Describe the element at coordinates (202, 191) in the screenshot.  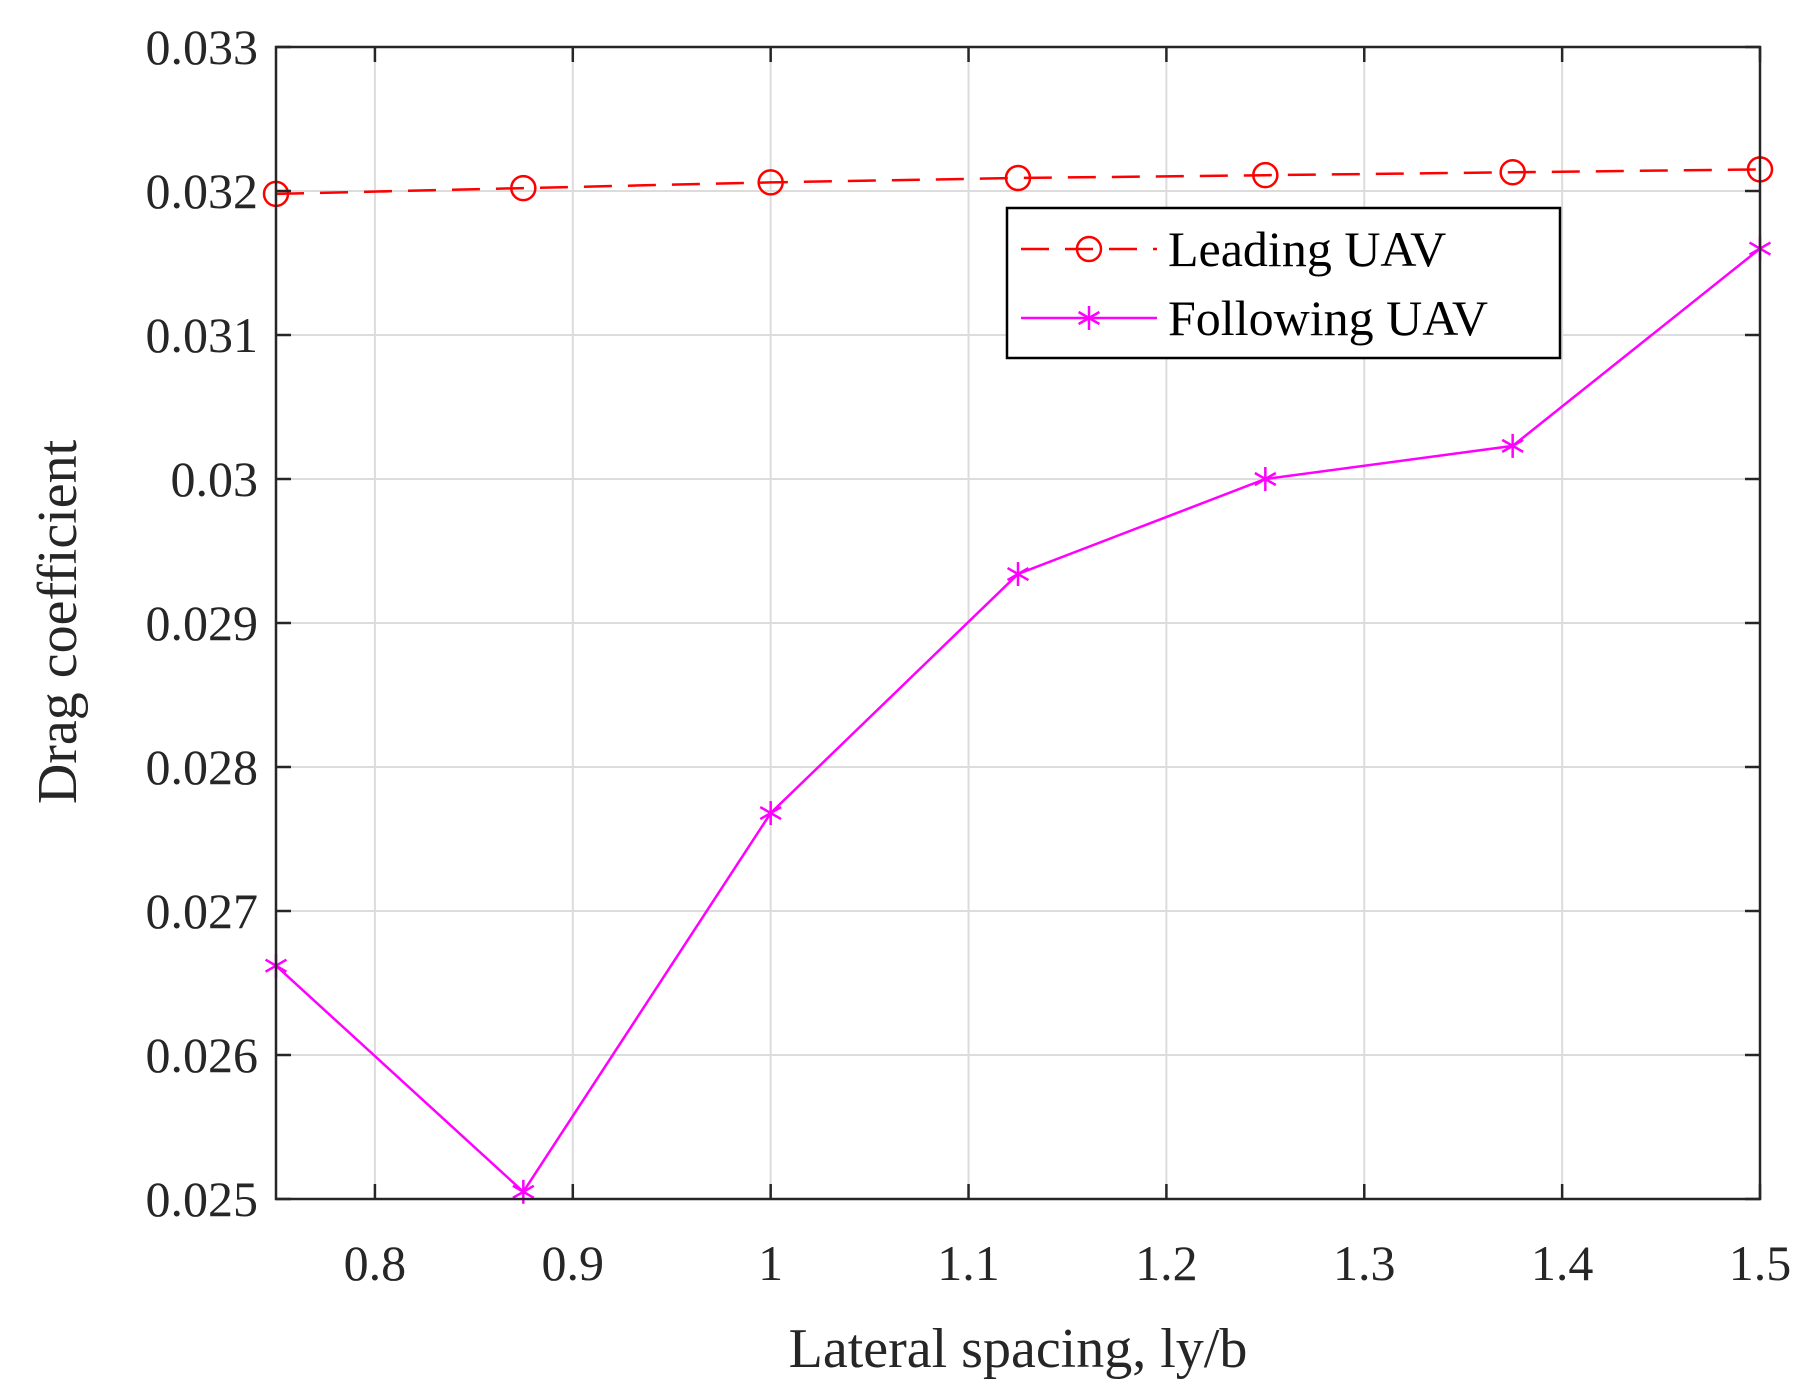
I see `y-tick-label: 0.032` at that location.